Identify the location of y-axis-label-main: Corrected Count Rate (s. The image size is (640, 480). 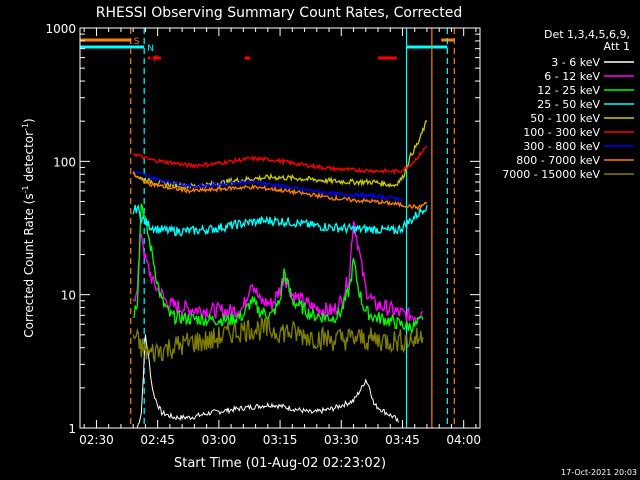
(29, 265).